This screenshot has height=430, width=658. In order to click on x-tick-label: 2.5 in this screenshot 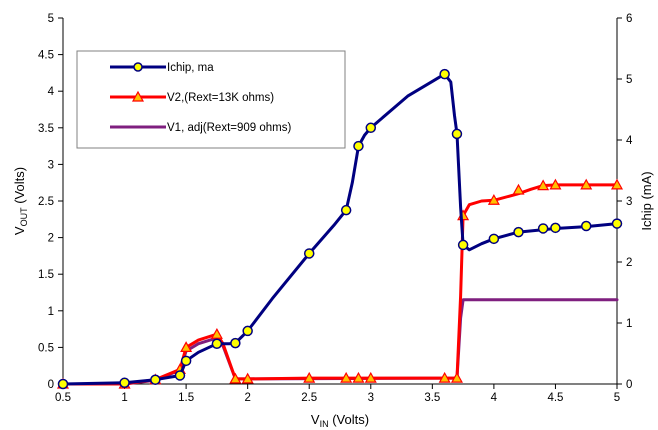, I will do `click(309, 398)`.